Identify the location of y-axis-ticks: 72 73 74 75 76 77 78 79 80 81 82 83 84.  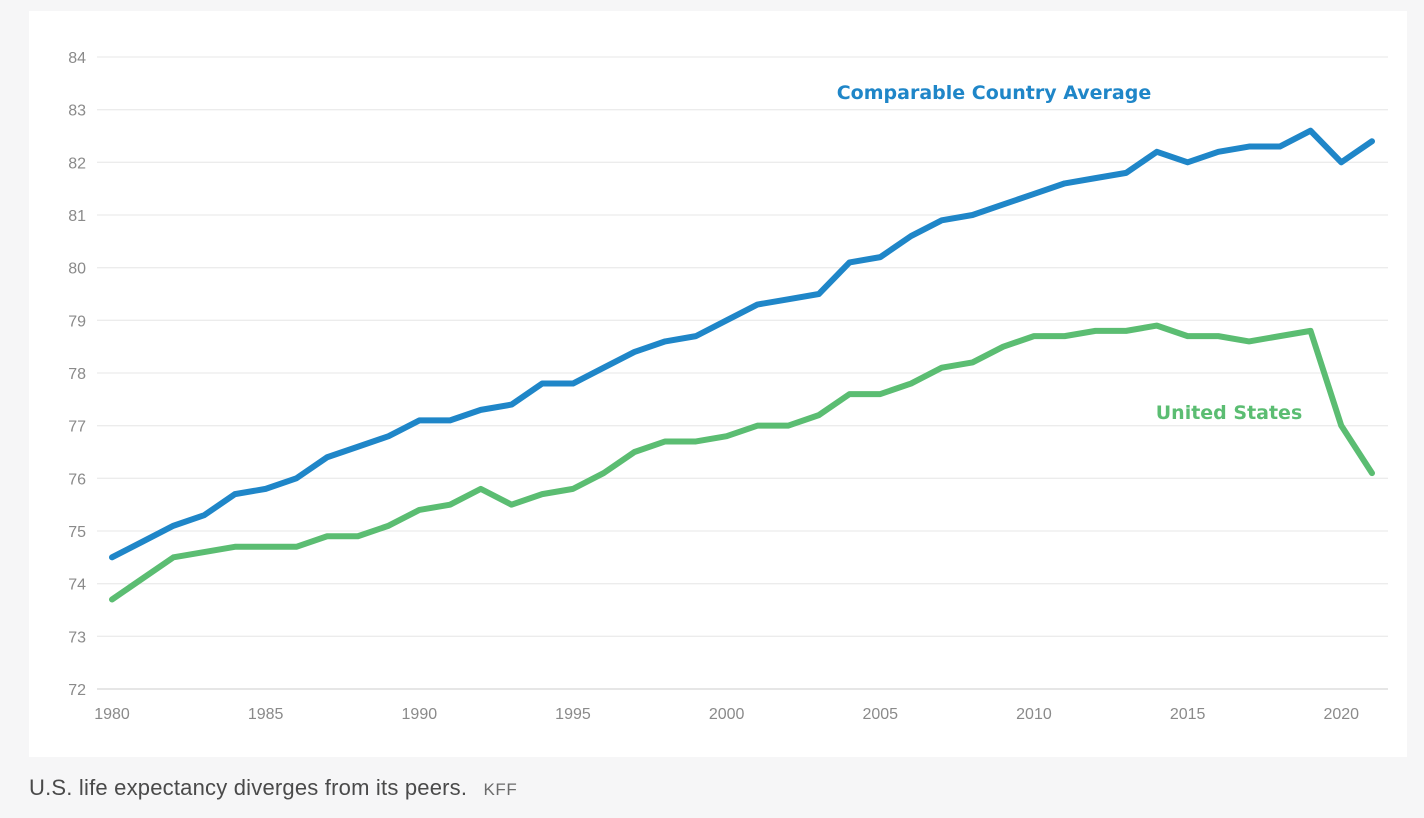
(77, 374).